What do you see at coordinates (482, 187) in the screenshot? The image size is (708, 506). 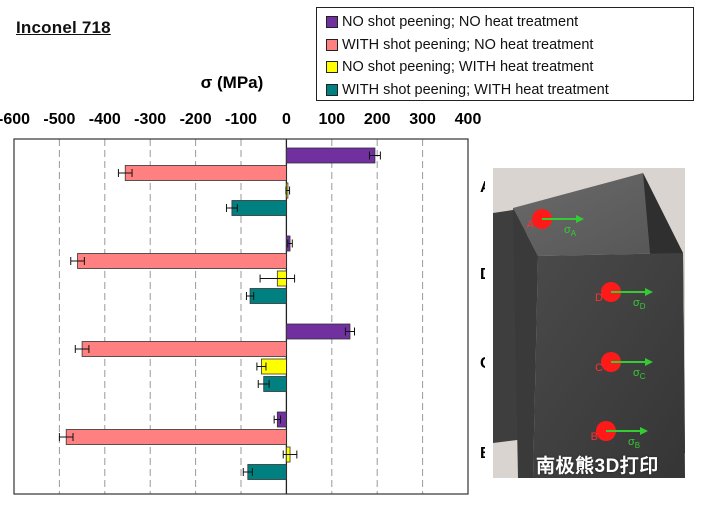 I see `category-label-A: A` at bounding box center [482, 187].